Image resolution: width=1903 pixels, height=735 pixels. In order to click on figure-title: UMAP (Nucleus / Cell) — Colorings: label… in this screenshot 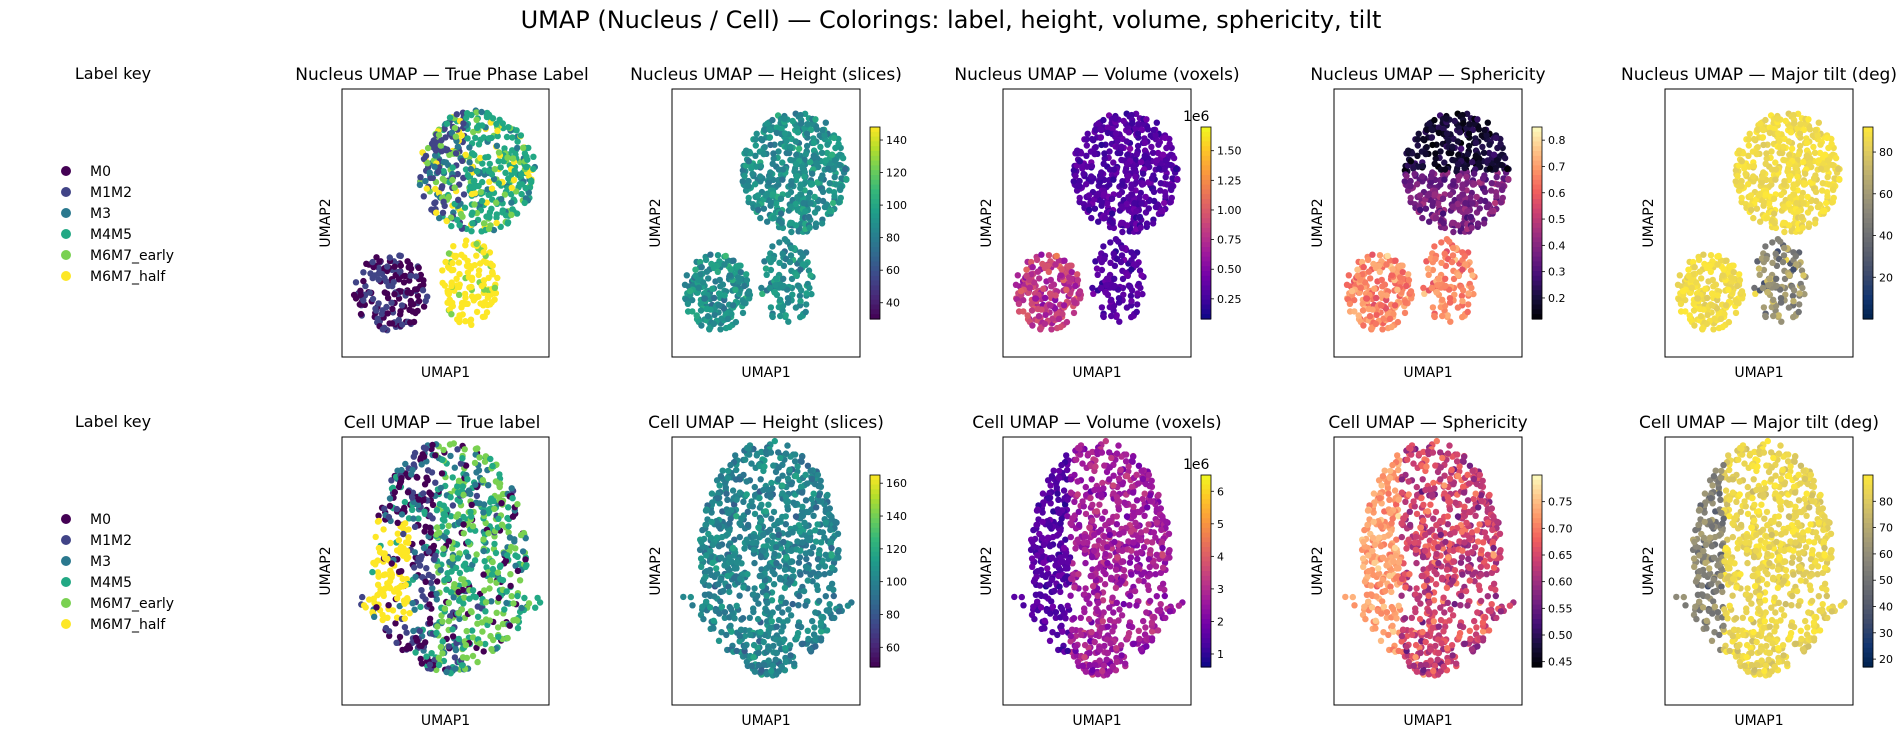, I will do `click(951, 20)`.